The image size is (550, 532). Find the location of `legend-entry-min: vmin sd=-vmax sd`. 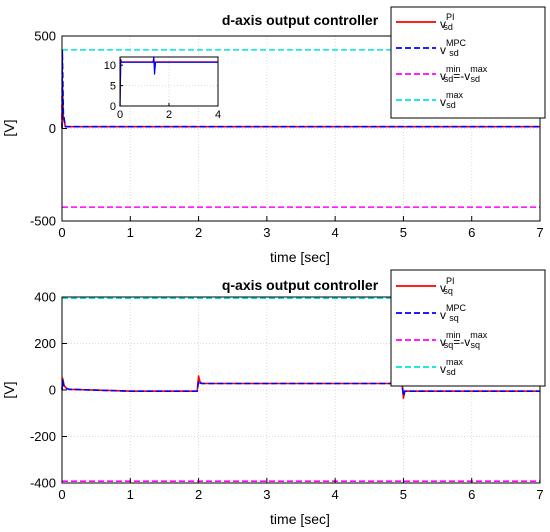

legend-entry-min: vmin sd=-vmax sd is located at coordinates (464, 74).